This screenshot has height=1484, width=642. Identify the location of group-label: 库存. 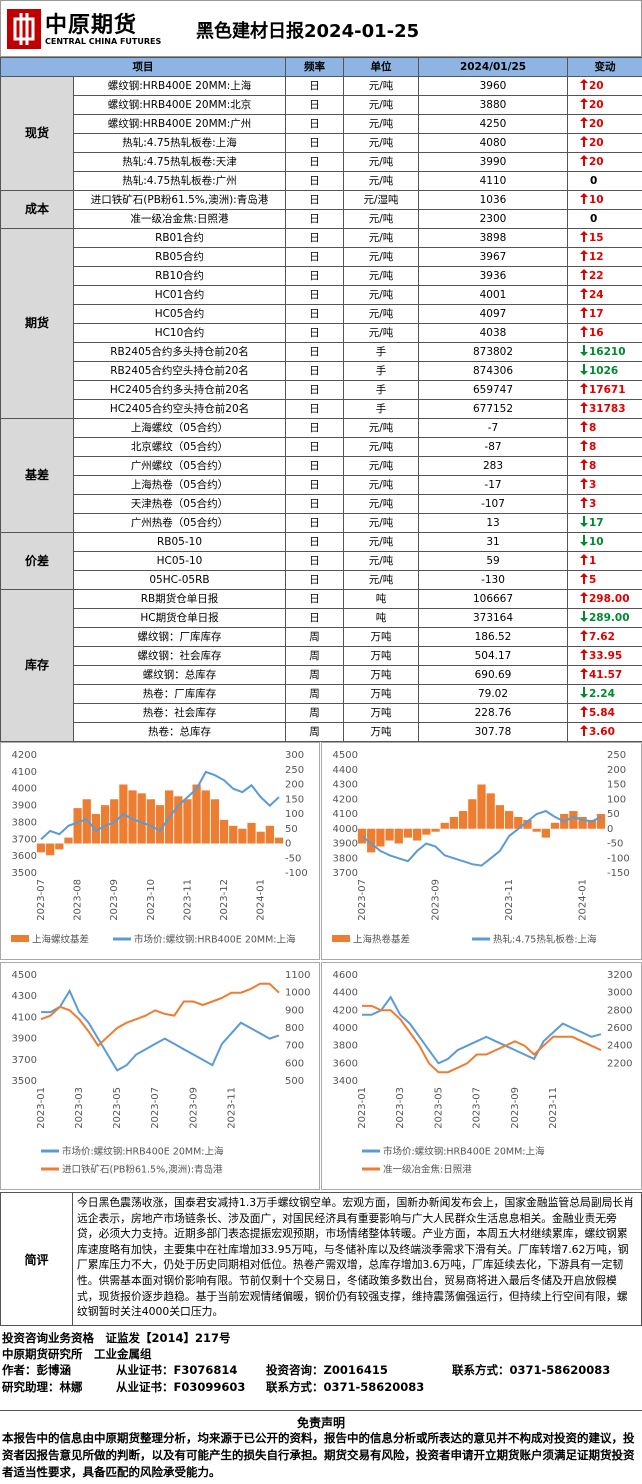
(37, 665).